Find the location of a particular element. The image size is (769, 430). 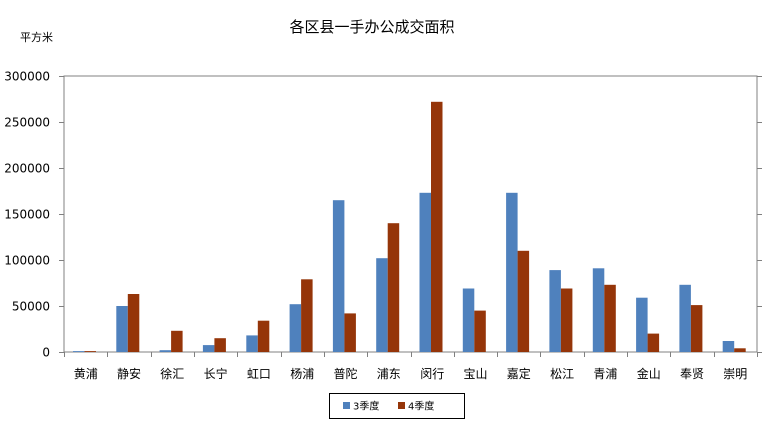

x-tick-label: 青浦 is located at coordinates (605, 374).